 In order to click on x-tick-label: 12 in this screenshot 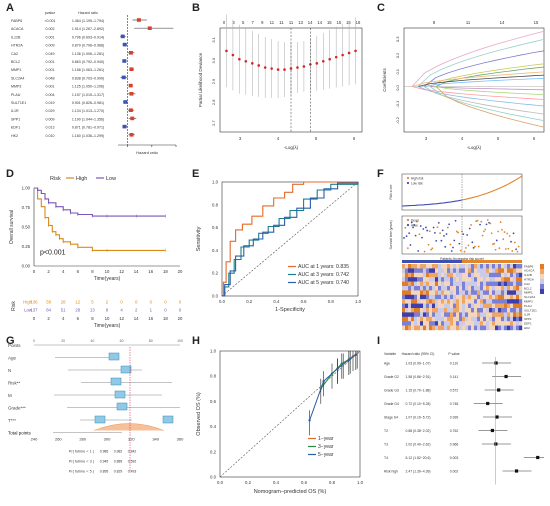, I will do `click(121, 271)`.